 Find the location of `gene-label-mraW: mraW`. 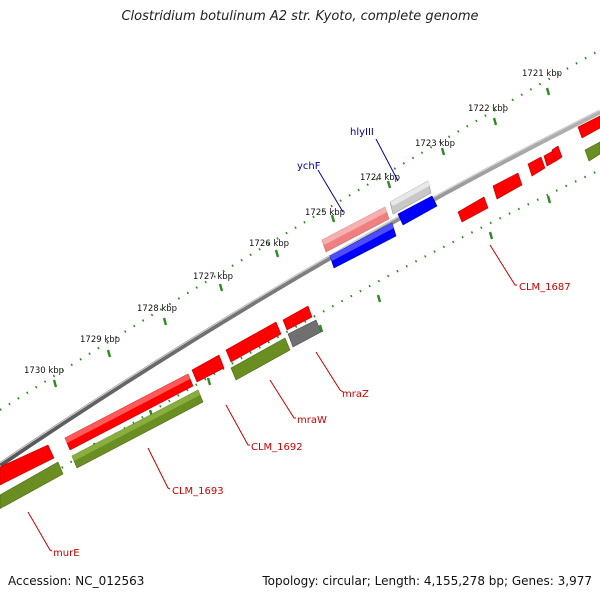

gene-label-mraW: mraW is located at coordinates (312, 420).